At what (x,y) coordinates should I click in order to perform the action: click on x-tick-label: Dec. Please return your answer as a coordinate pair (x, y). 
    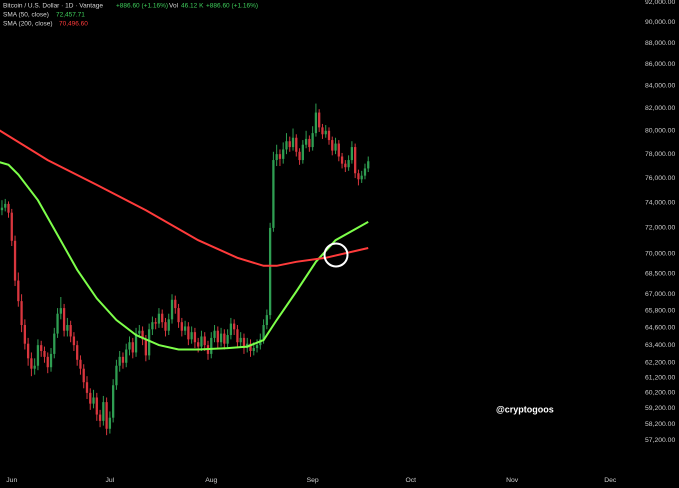
    Looking at the image, I should click on (610, 480).